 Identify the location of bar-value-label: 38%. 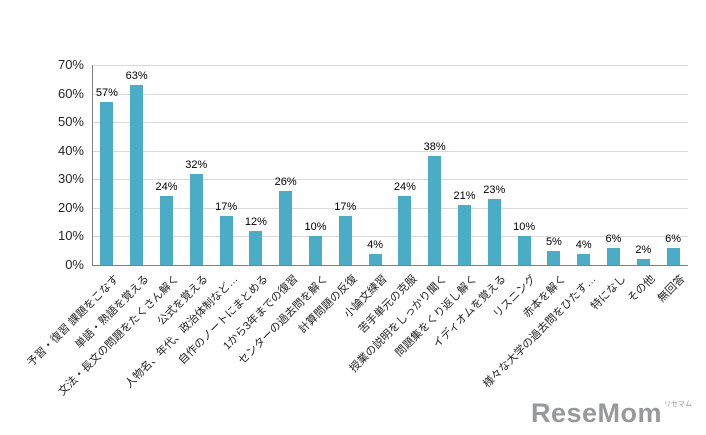
(434, 147).